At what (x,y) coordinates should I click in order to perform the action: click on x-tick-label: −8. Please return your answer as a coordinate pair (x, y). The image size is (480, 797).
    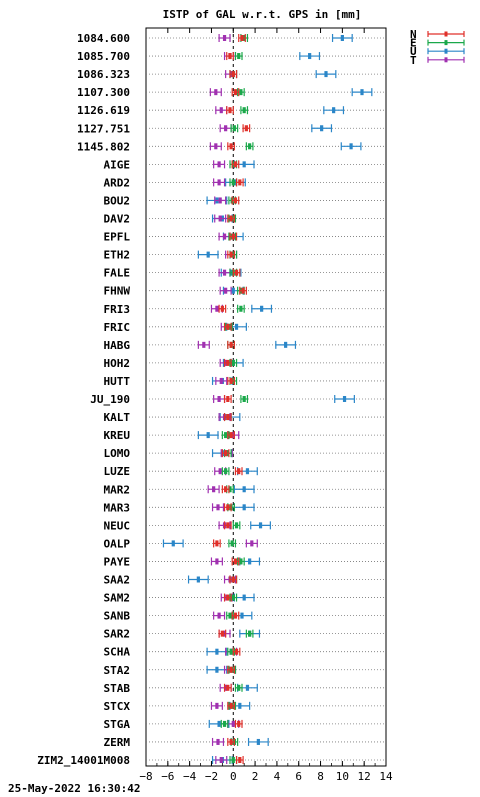
    Looking at the image, I should click on (145, 776).